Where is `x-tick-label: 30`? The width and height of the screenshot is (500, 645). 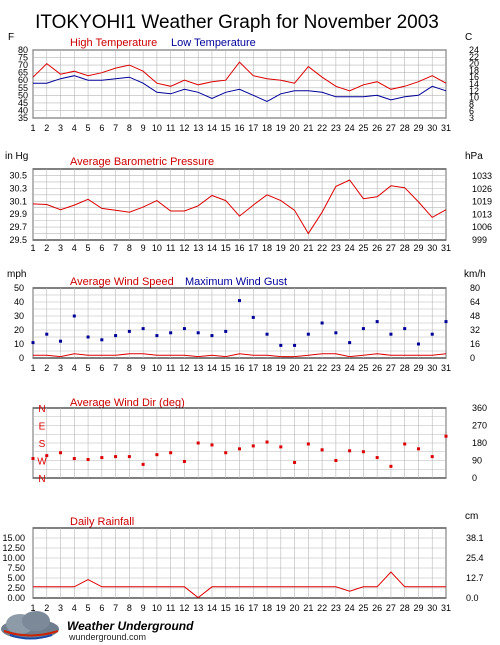 x-tick-label: 30 is located at coordinates (432, 128).